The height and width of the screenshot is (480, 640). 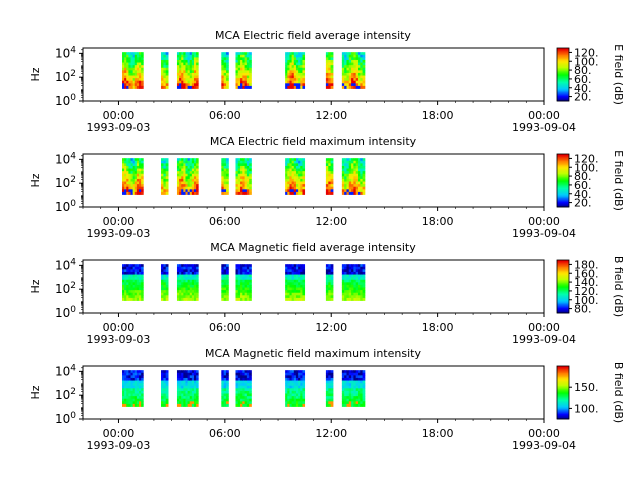 I want to click on colorbar-tick-label: 100., so click(x=586, y=300).